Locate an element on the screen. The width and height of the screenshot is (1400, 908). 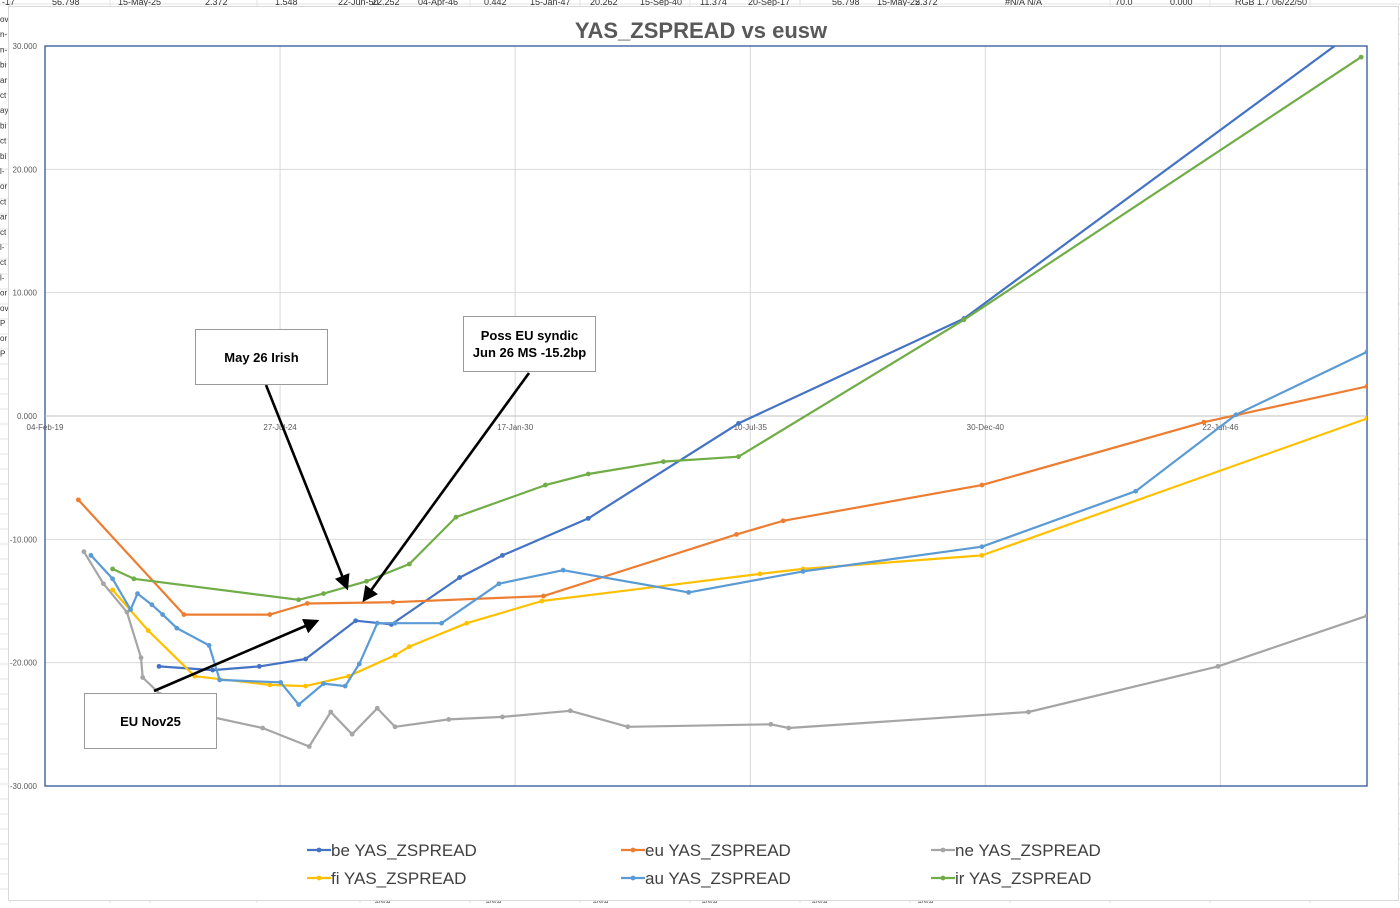
legend-item: ne YAS_ZSPREAD is located at coordinates (1016, 850).